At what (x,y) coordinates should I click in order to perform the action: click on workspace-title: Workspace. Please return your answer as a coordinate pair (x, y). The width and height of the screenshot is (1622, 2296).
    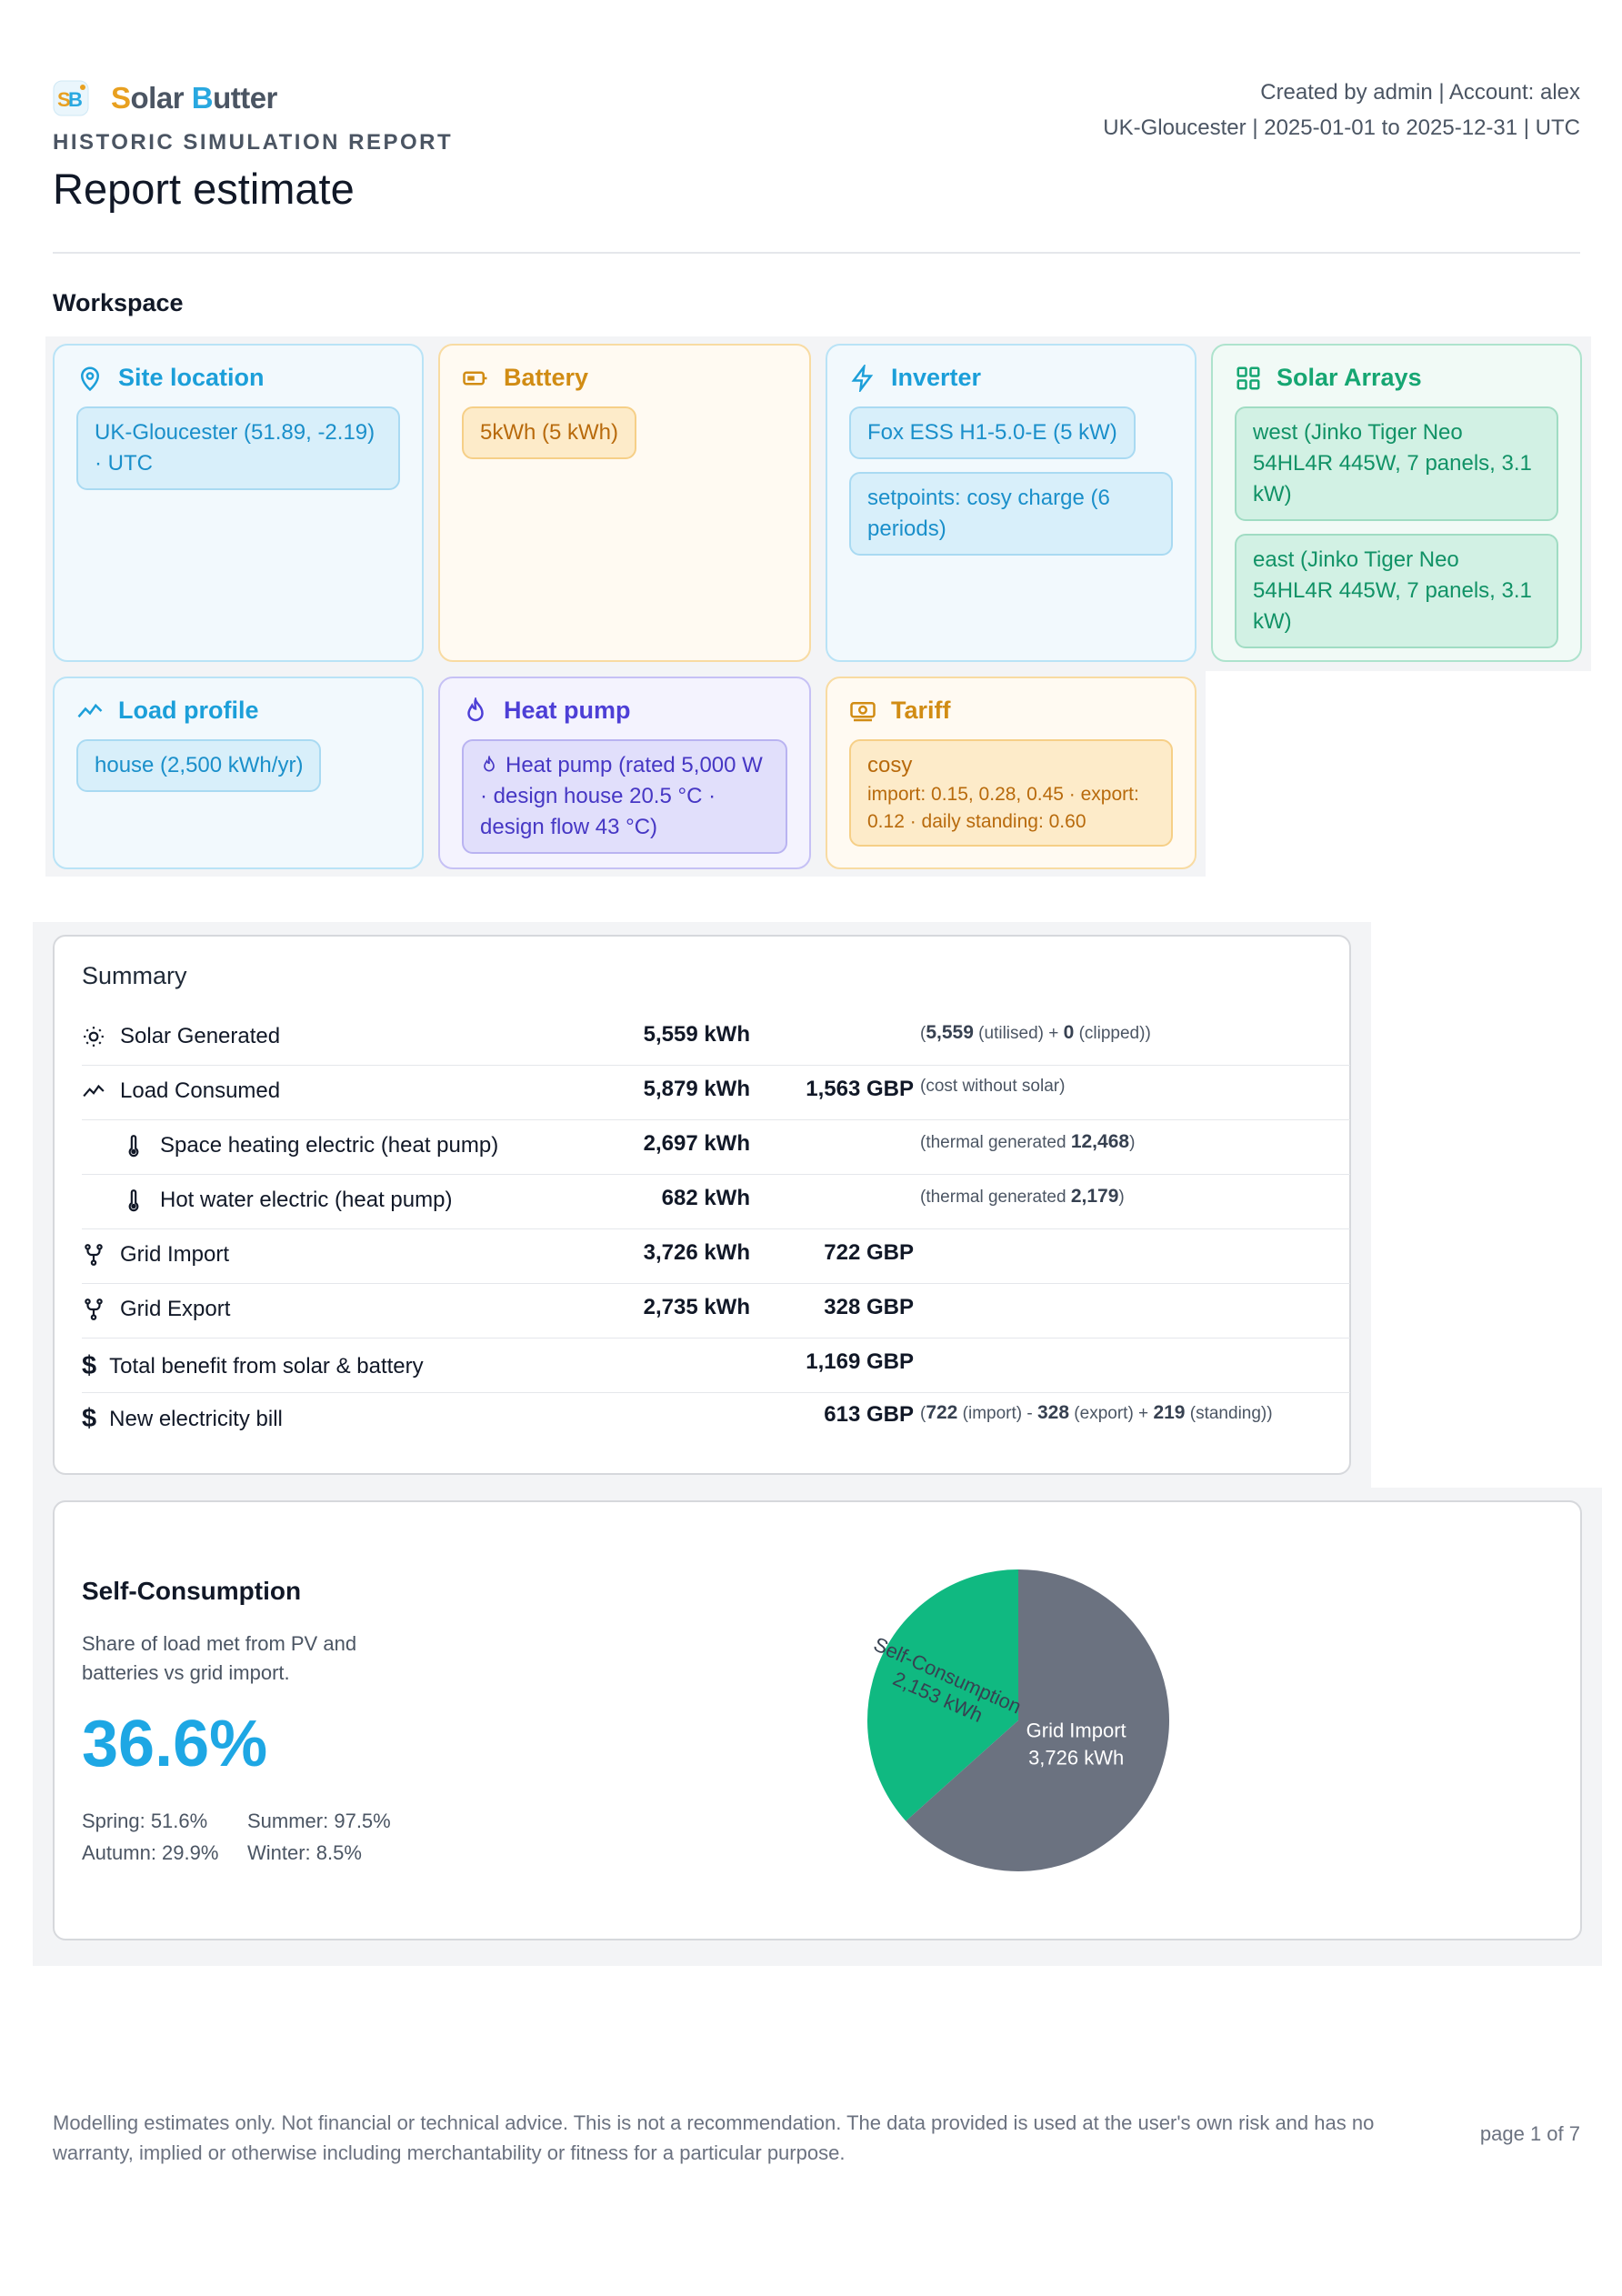
    Looking at the image, I should click on (118, 303).